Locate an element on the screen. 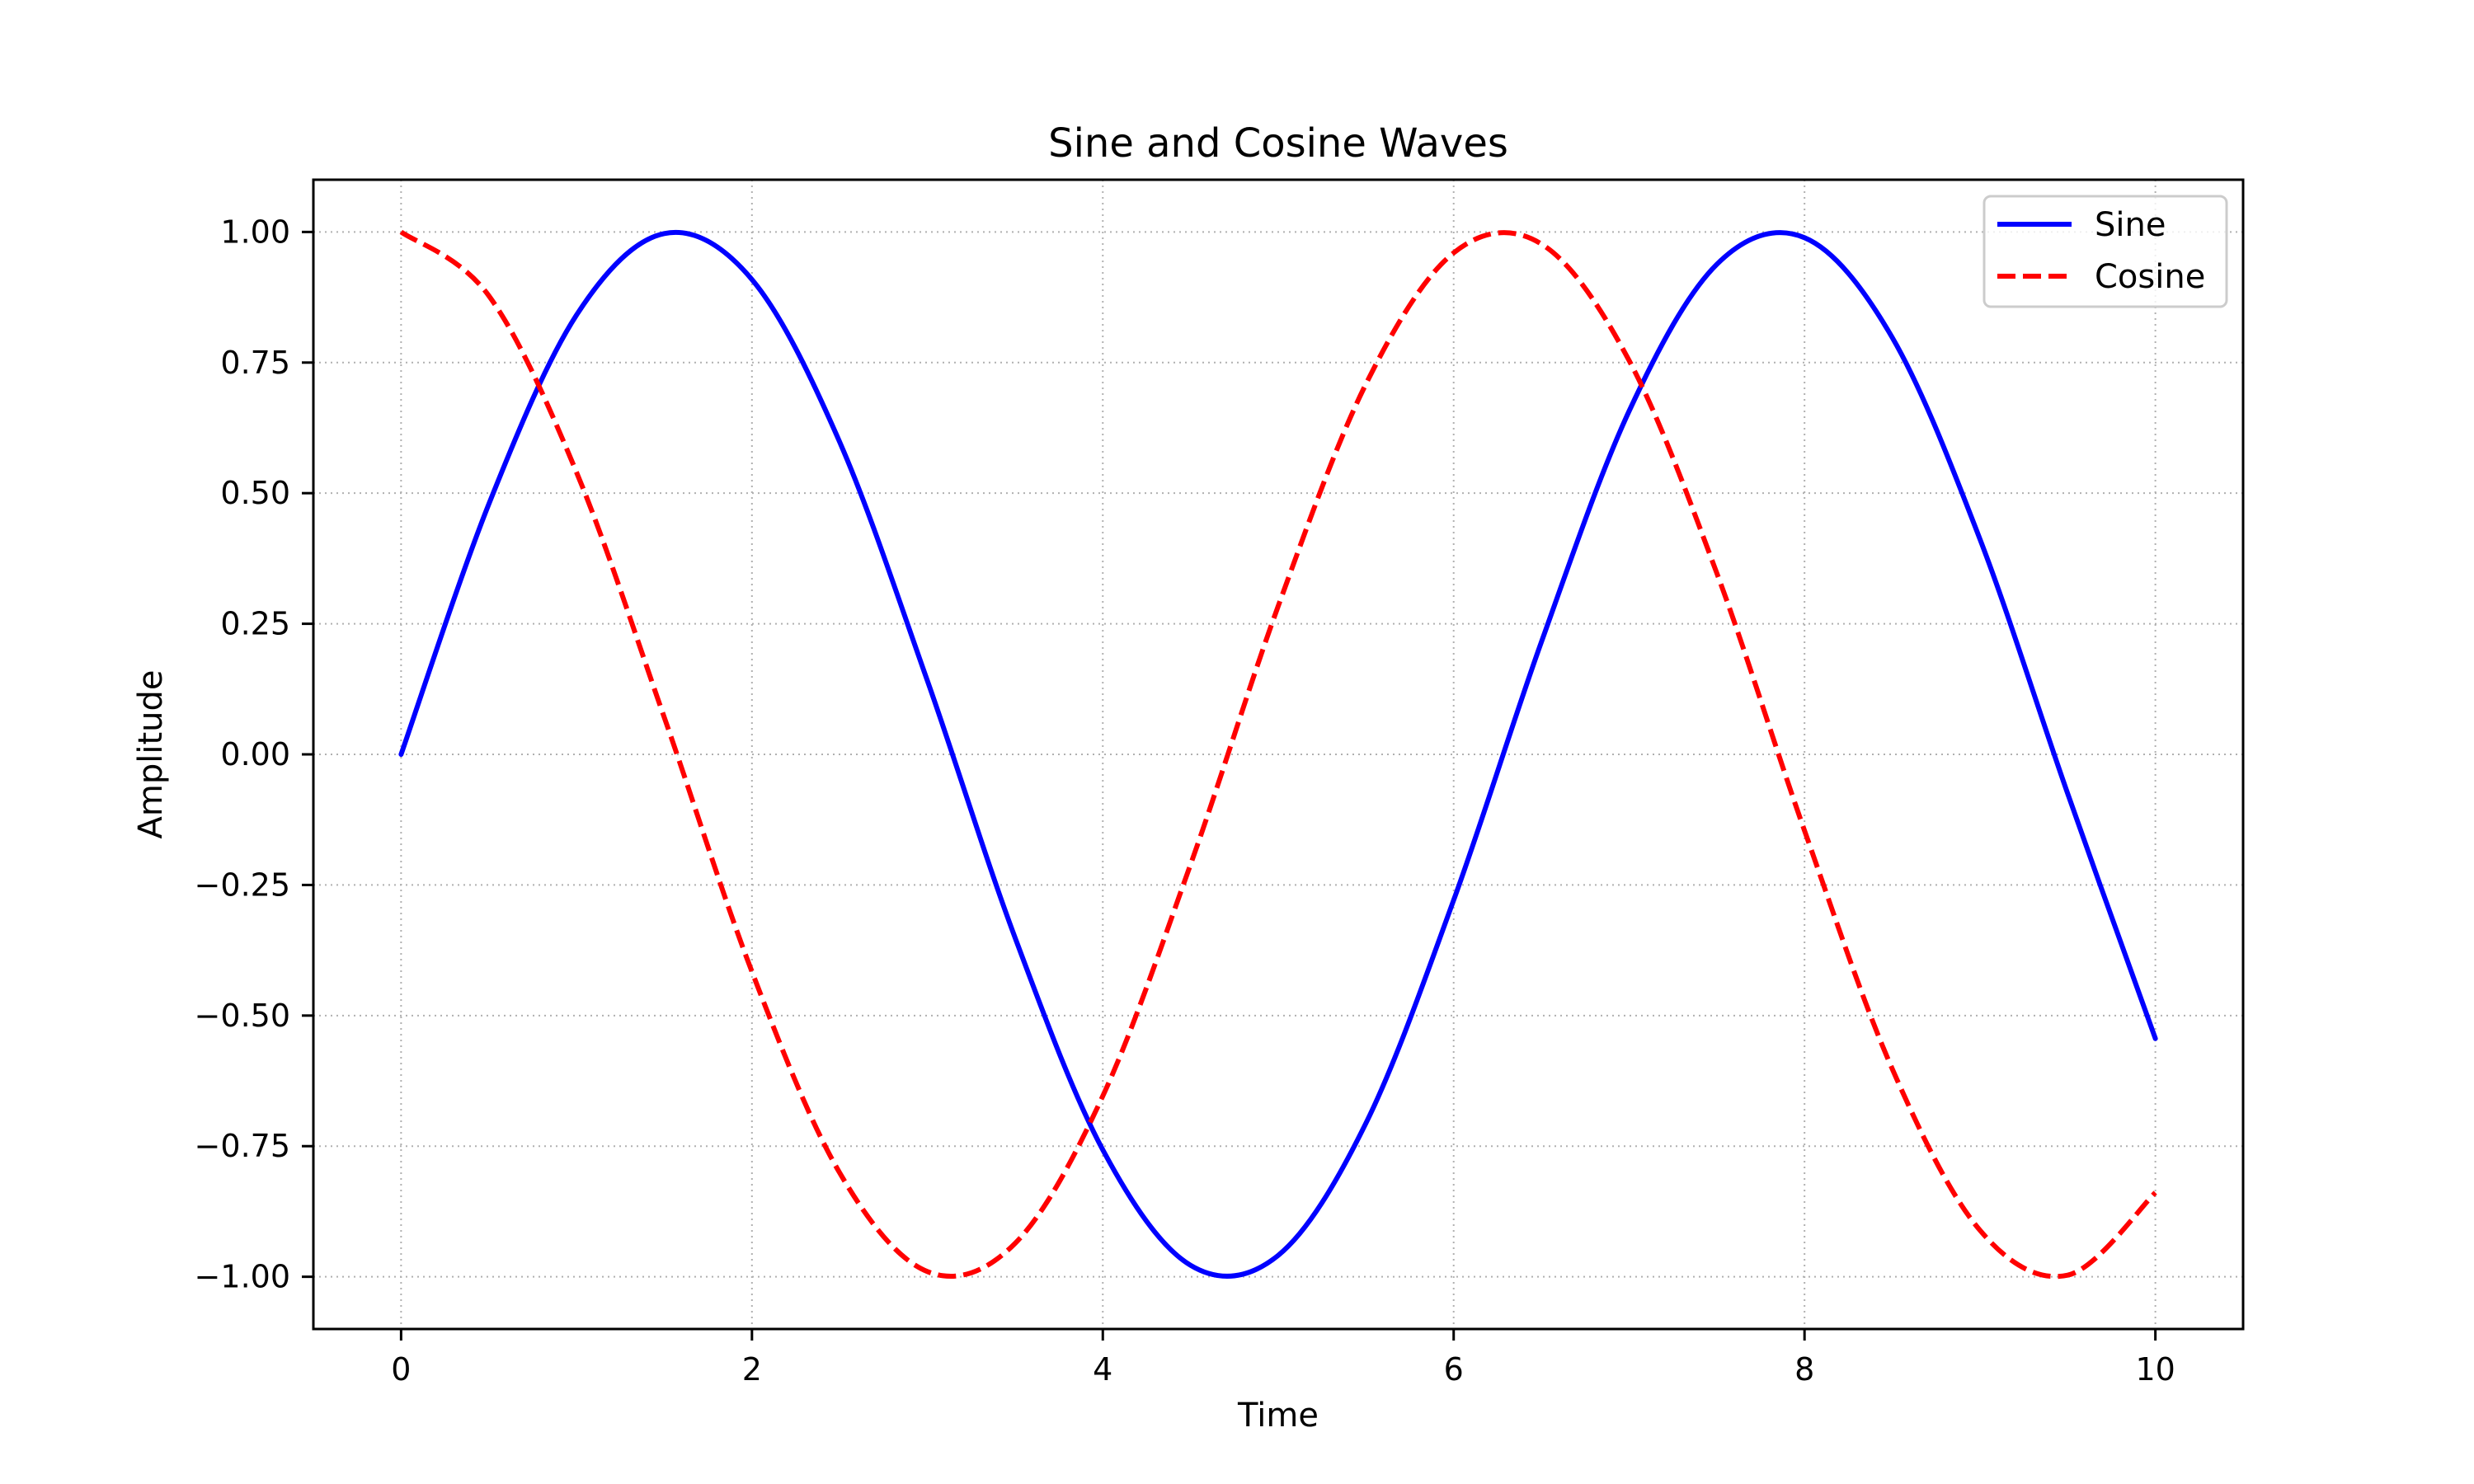  y-tick-label: 0.50 is located at coordinates (255, 493).